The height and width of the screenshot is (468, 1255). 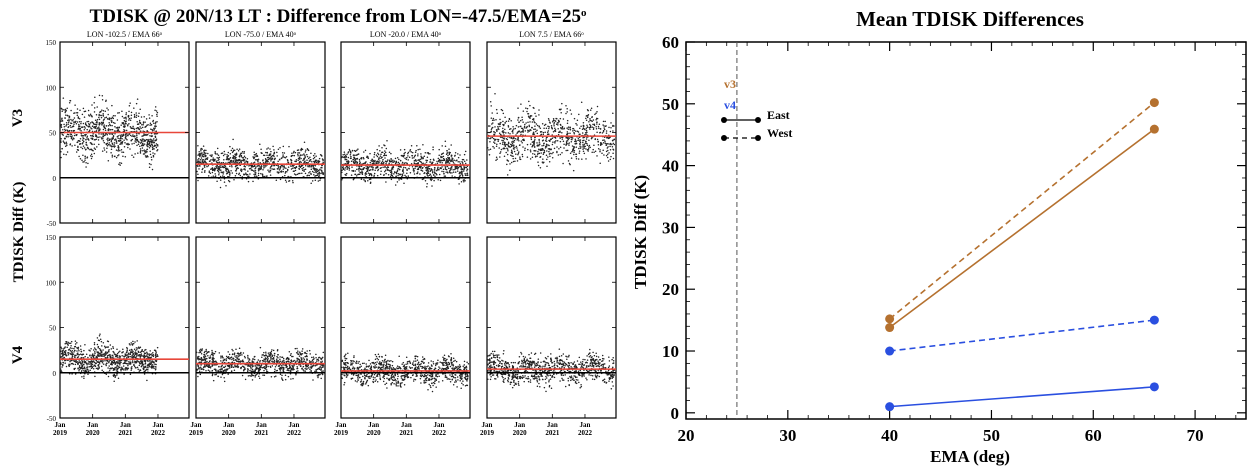 What do you see at coordinates (52, 224) in the screenshot?
I see `y-tick-label: -50` at bounding box center [52, 224].